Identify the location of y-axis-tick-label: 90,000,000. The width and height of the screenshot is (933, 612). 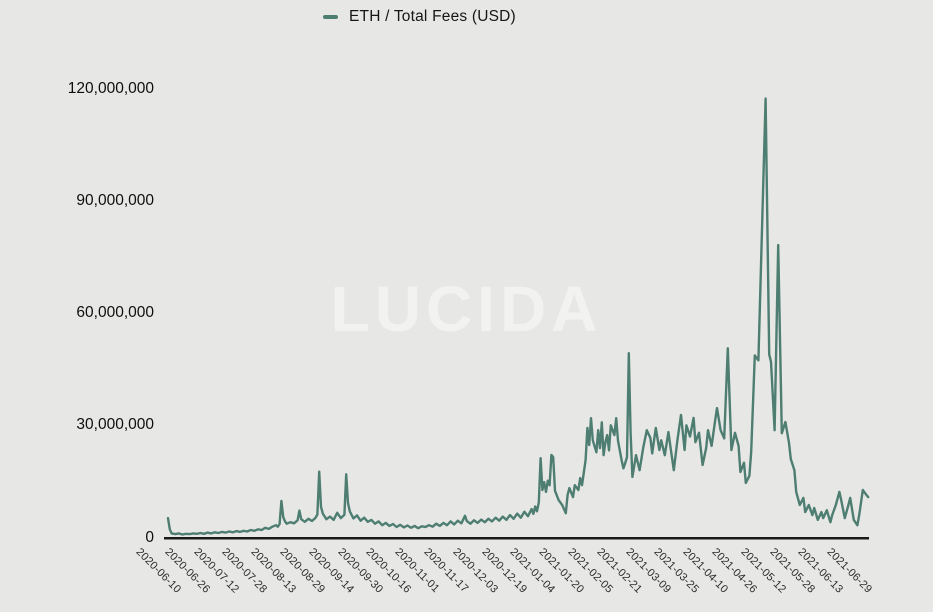
(115, 200).